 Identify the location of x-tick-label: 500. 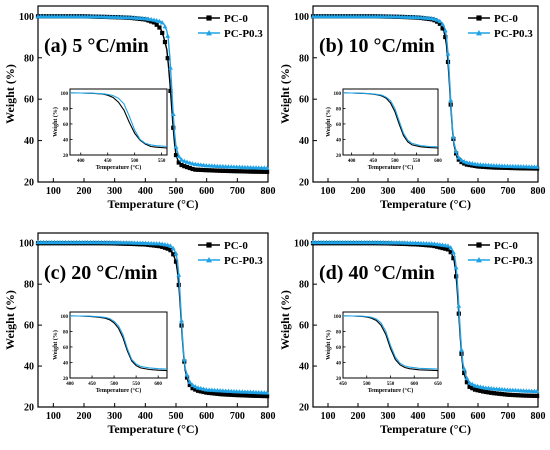
(176, 416).